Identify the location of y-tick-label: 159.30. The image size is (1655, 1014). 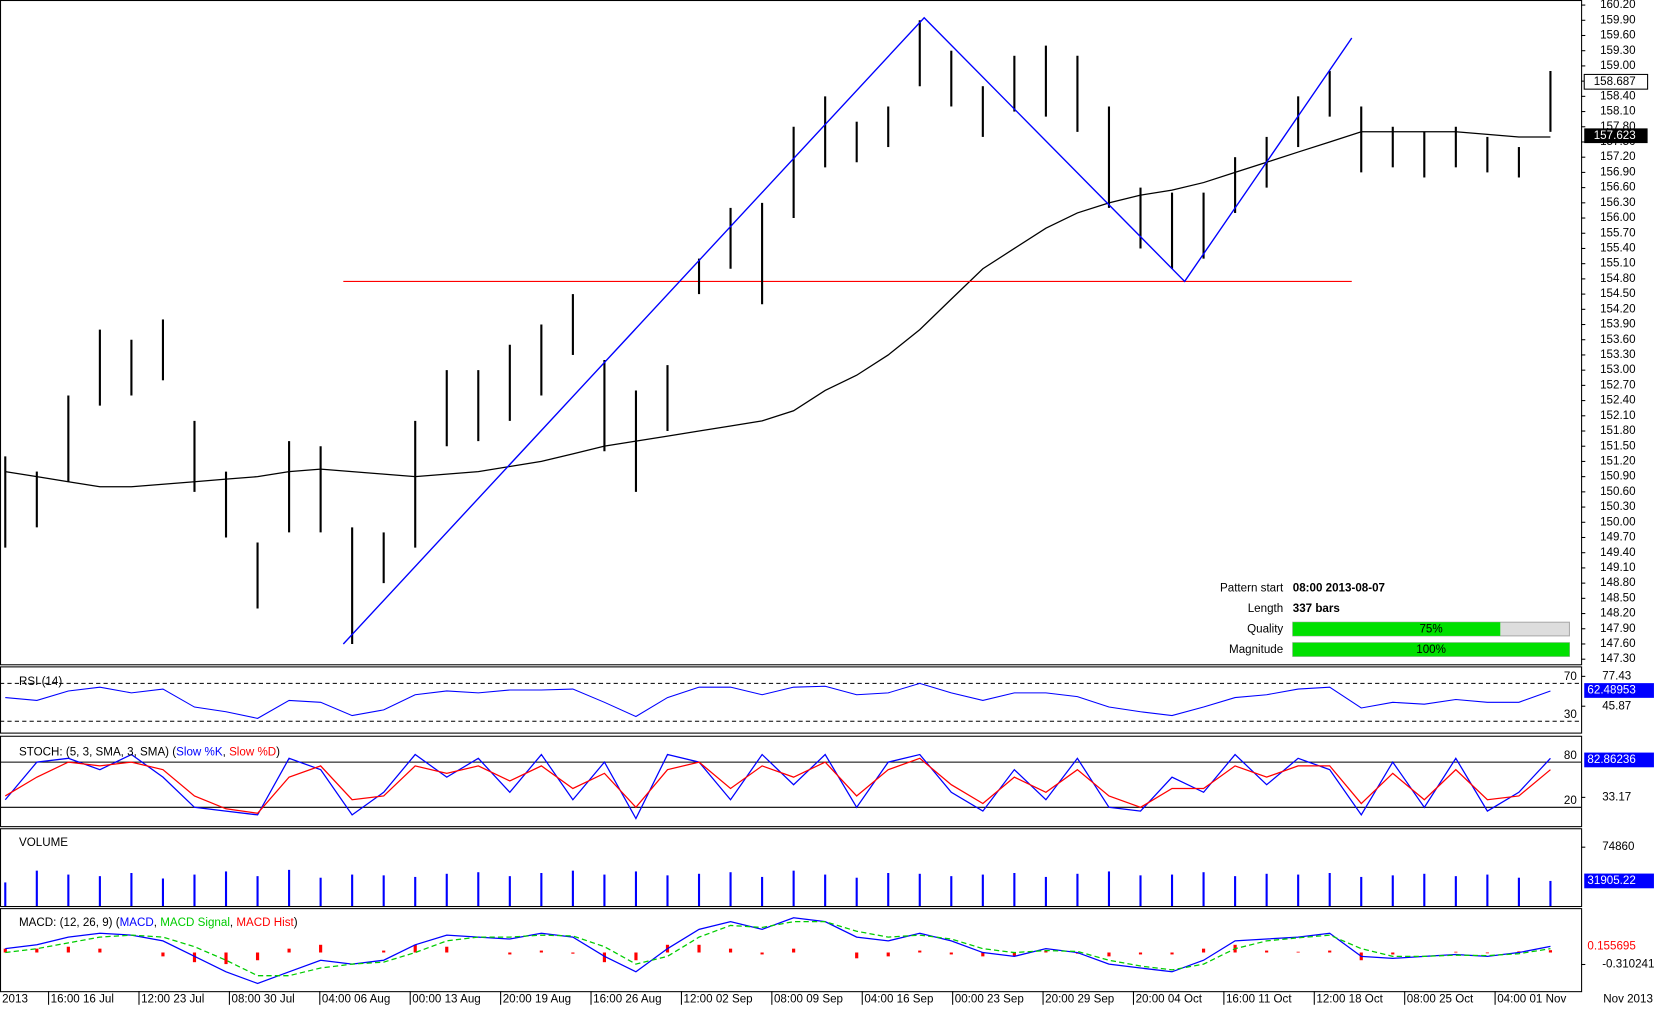
(1618, 51).